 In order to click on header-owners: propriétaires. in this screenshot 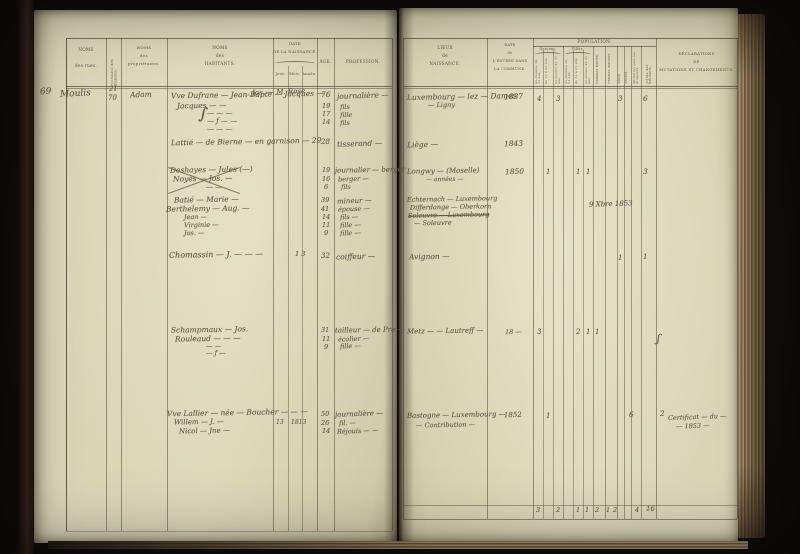, I will do `click(144, 63)`.